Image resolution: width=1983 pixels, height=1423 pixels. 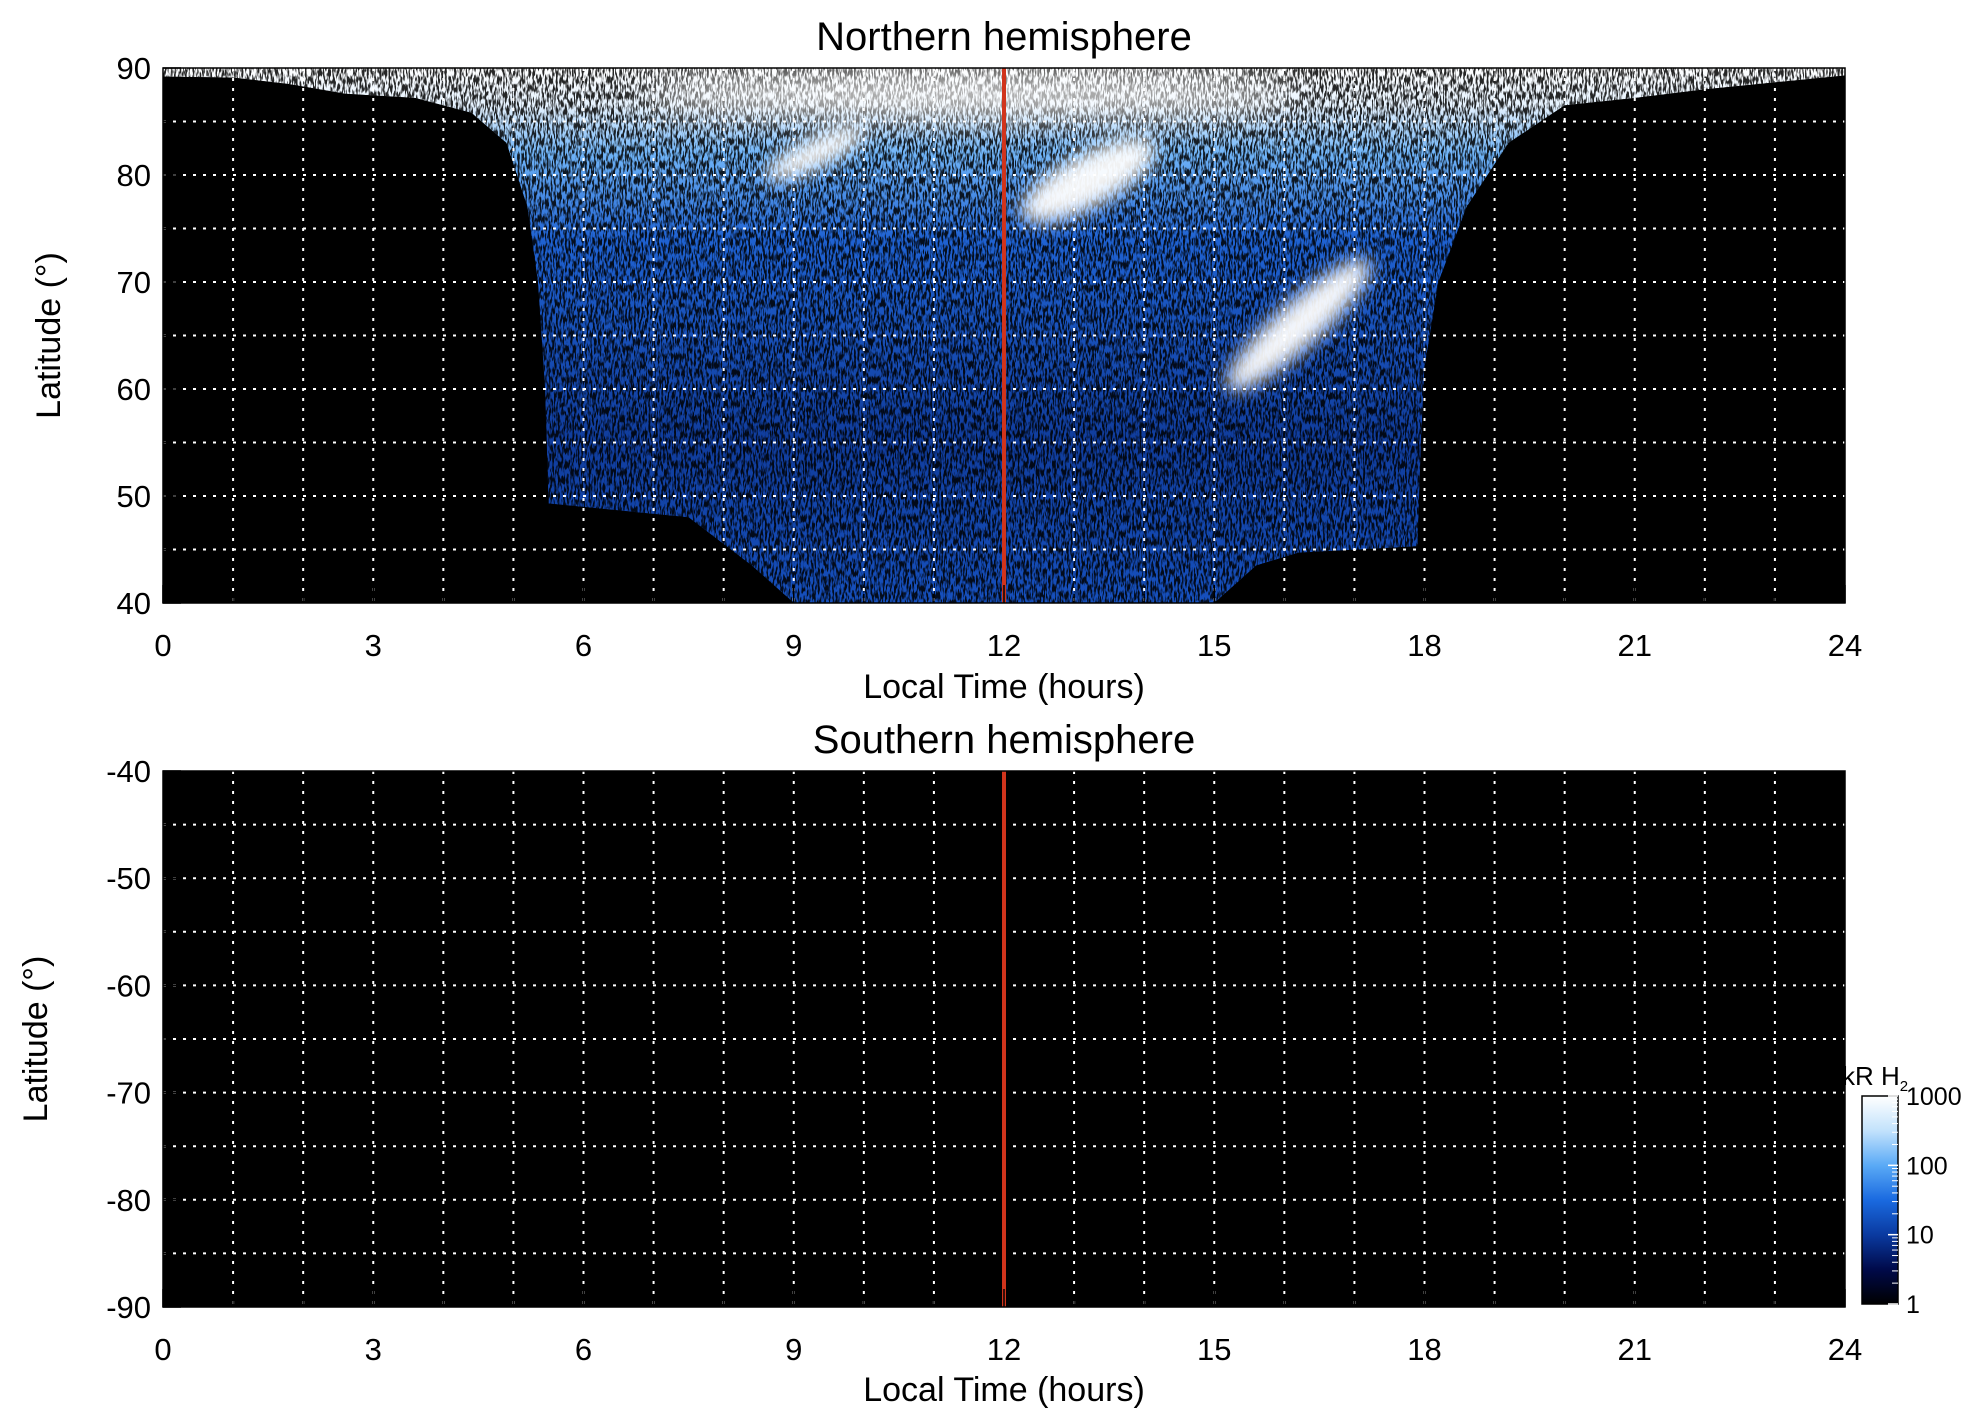 What do you see at coordinates (128, 1200) in the screenshot?
I see `y-tick-label: -80` at bounding box center [128, 1200].